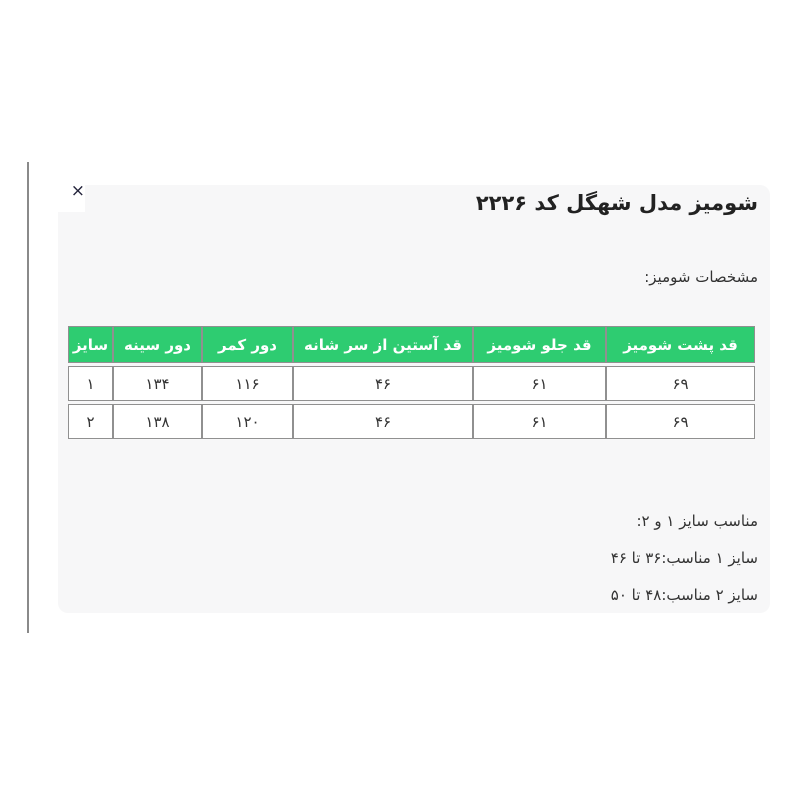 Image resolution: width=800 pixels, height=800 pixels. What do you see at coordinates (247, 344) in the screenshot?
I see `col-header-waist: دور کمر` at bounding box center [247, 344].